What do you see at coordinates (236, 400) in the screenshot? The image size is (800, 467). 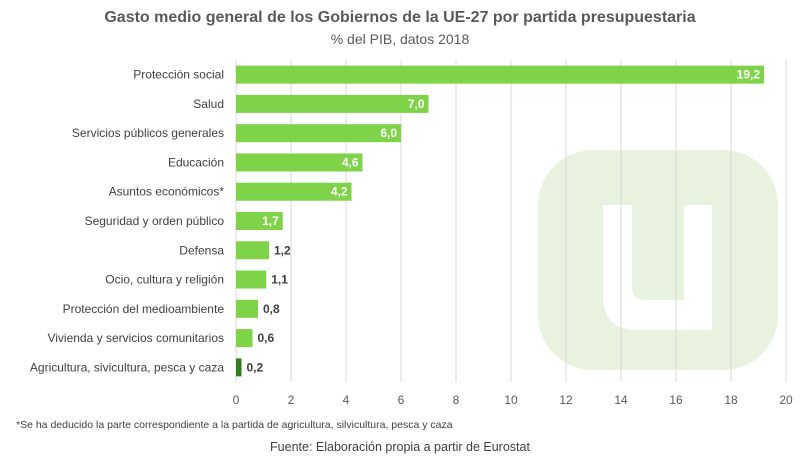 I see `x-tick-label: 0` at bounding box center [236, 400].